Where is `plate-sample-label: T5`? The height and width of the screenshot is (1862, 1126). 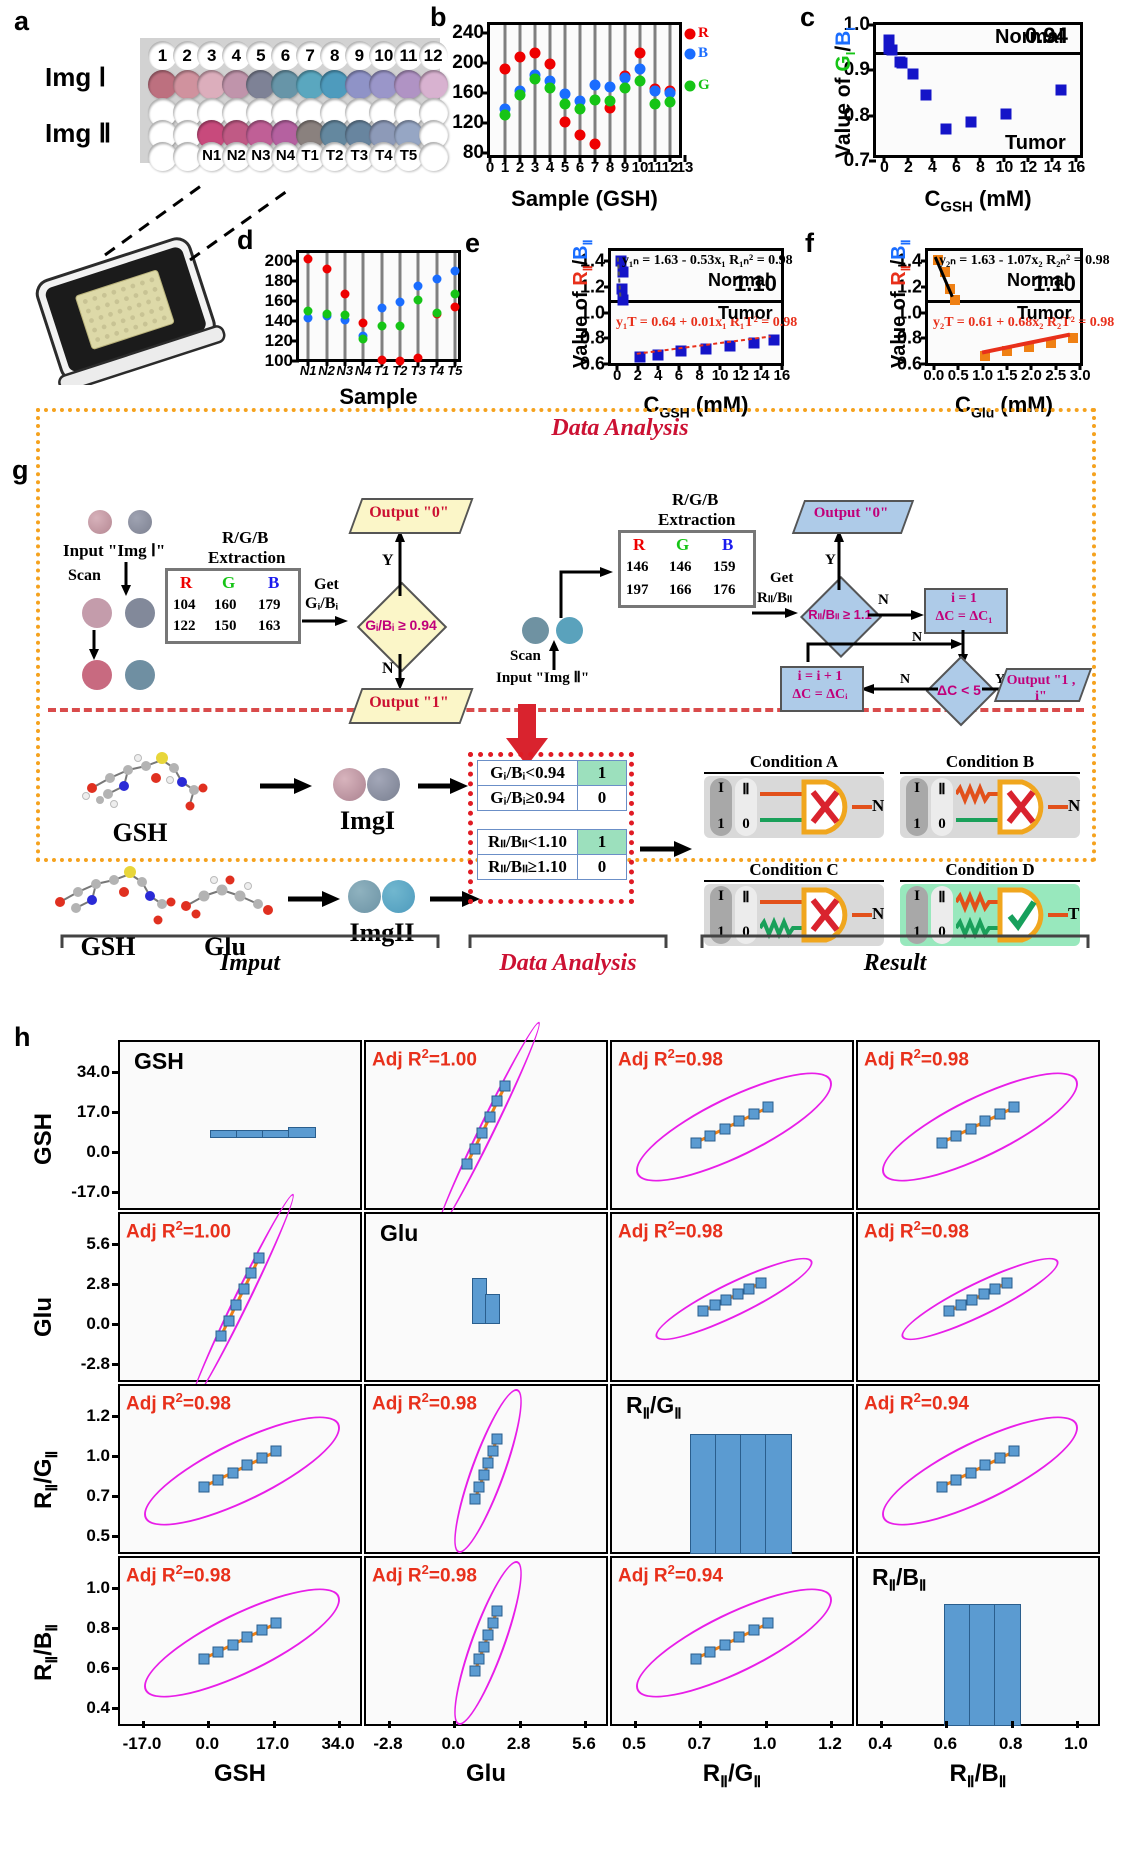 plate-sample-label: T5 is located at coordinates (408, 155).